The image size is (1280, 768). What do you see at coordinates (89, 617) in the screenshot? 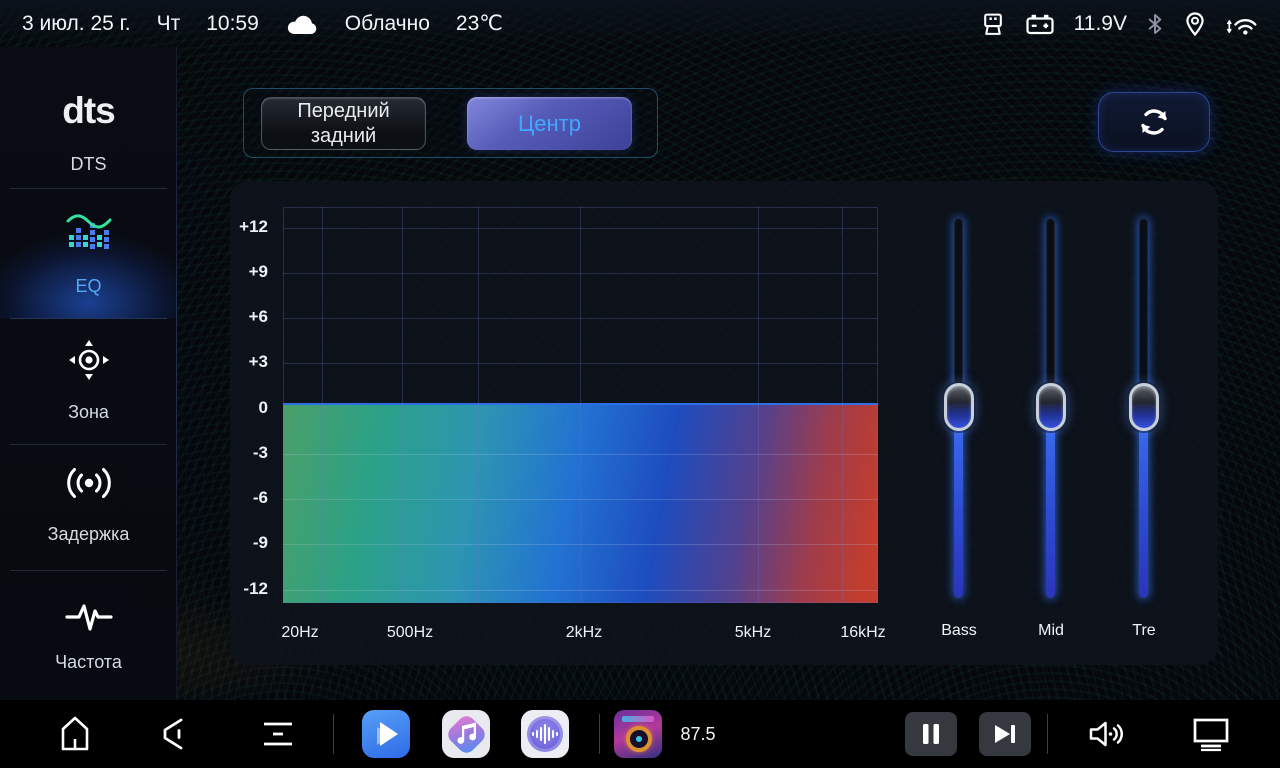
I see `frequency-icon` at bounding box center [89, 617].